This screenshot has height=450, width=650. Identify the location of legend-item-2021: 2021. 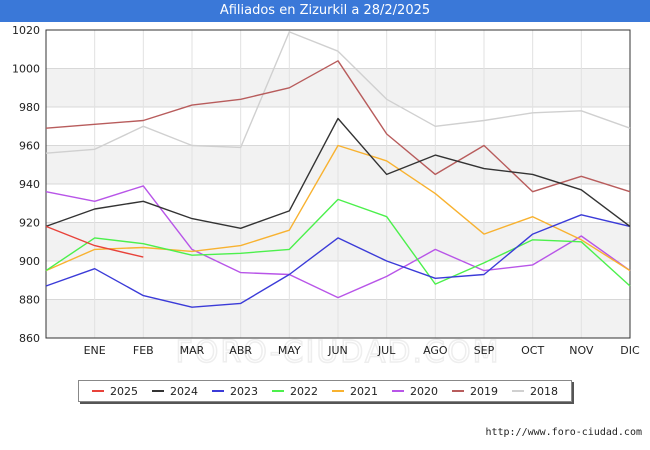
(355, 391).